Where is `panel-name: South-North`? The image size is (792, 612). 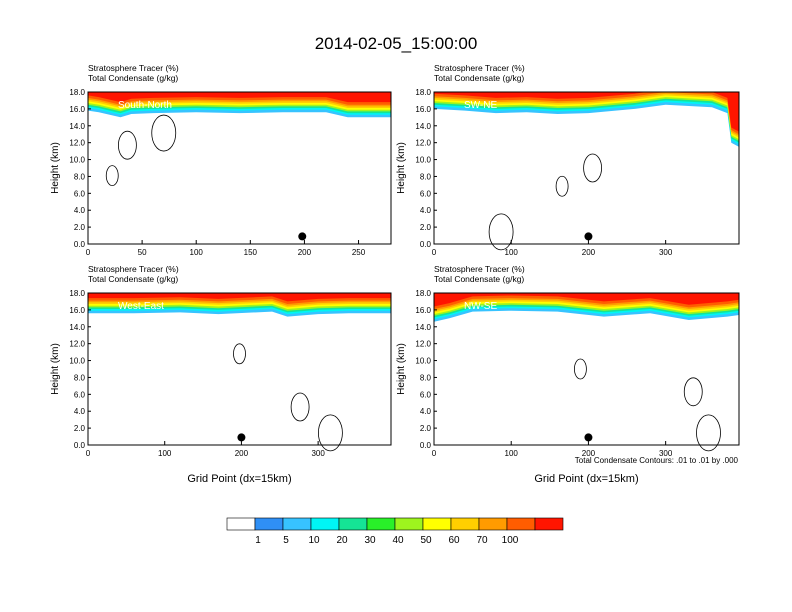 panel-name: South-North is located at coordinates (145, 105).